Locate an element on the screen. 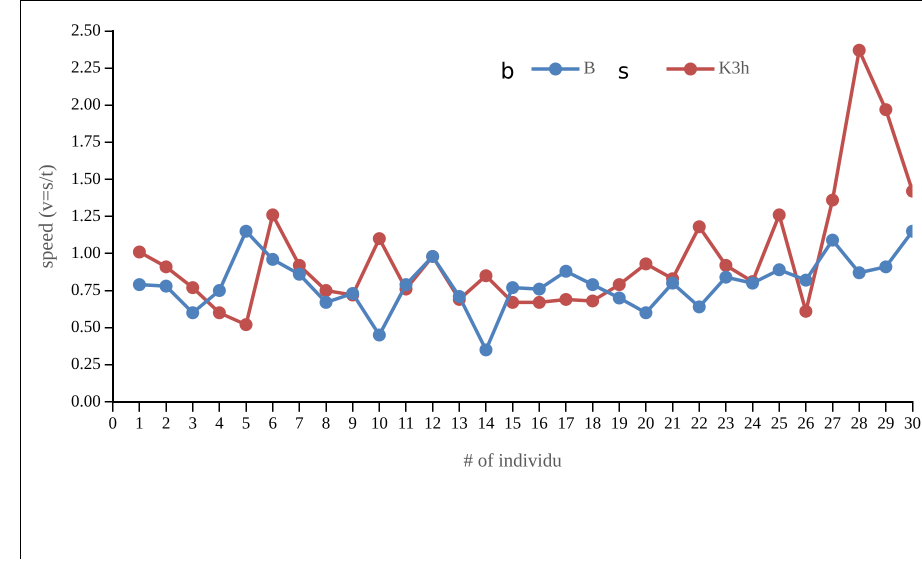 The image size is (922, 567). x-tick-label: 17 is located at coordinates (566, 422).